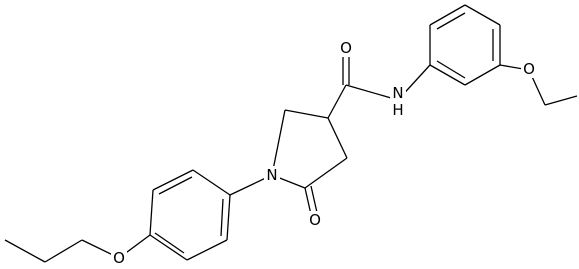 This screenshot has height=269, width=579. I want to click on atom-label: H, so click(397, 110).